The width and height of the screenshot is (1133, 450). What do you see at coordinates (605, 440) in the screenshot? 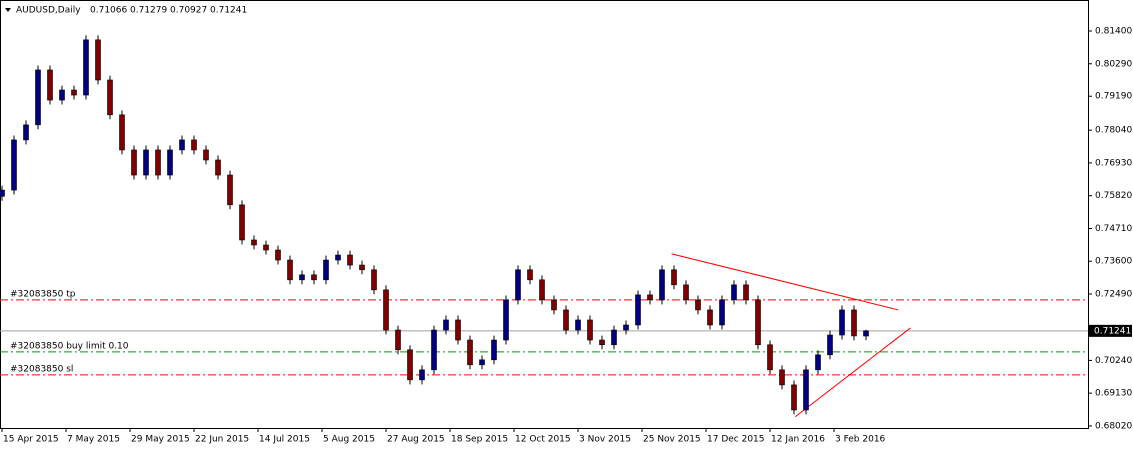
I see `x-tick-label: 3 Nov 2015` at bounding box center [605, 440].